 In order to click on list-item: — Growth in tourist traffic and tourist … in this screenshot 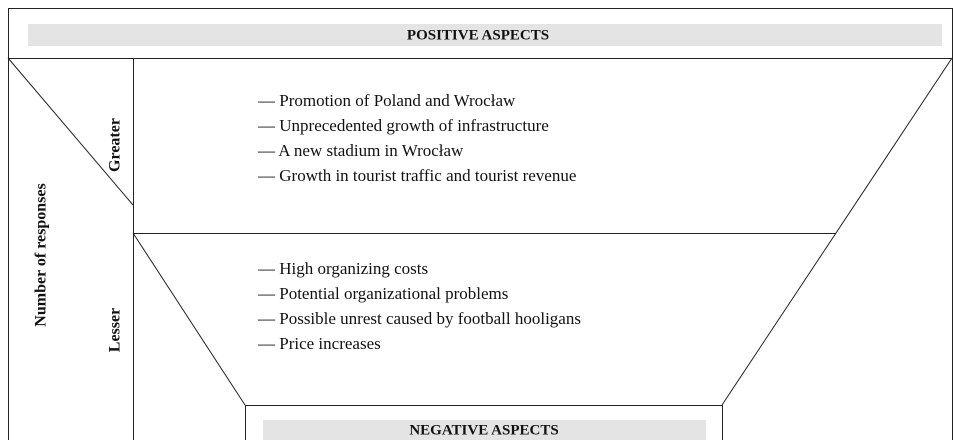, I will do `click(416, 175)`.